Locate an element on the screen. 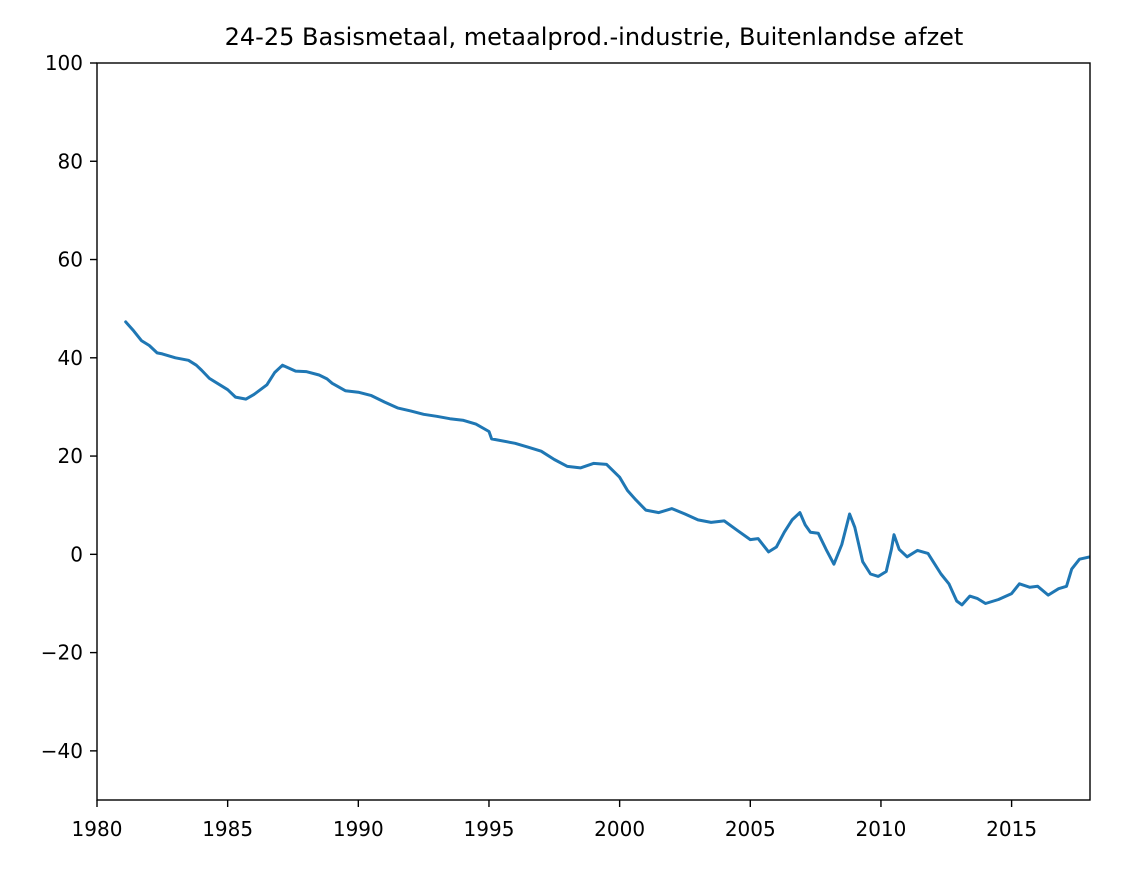  x-tick-label: 2005 is located at coordinates (750, 829).